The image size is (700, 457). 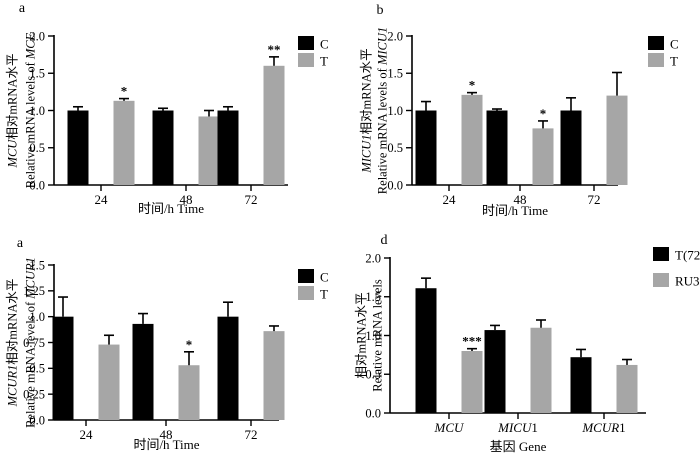 I want to click on y-axis-label-zh-part-0: MCU, so click(x=12, y=154).